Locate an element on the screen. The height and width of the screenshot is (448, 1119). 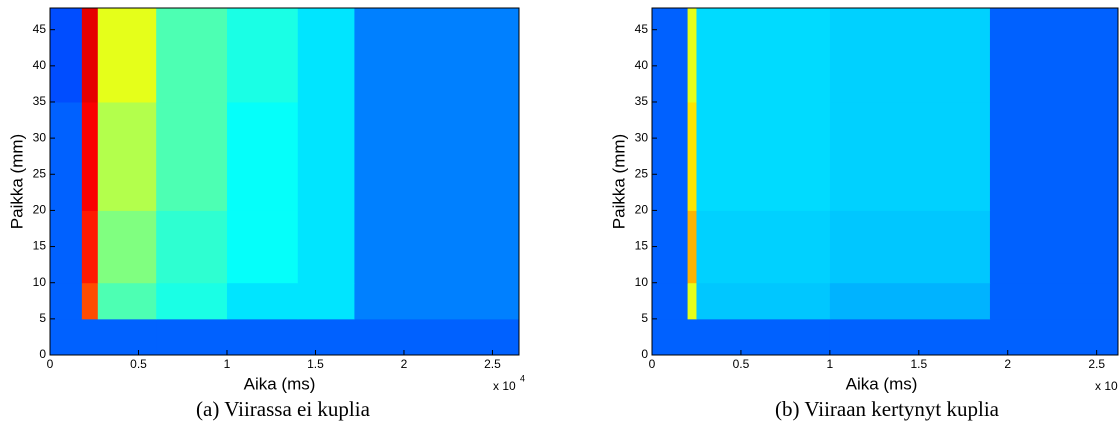
x-multiplier-exponent: 4 is located at coordinates (522, 378).